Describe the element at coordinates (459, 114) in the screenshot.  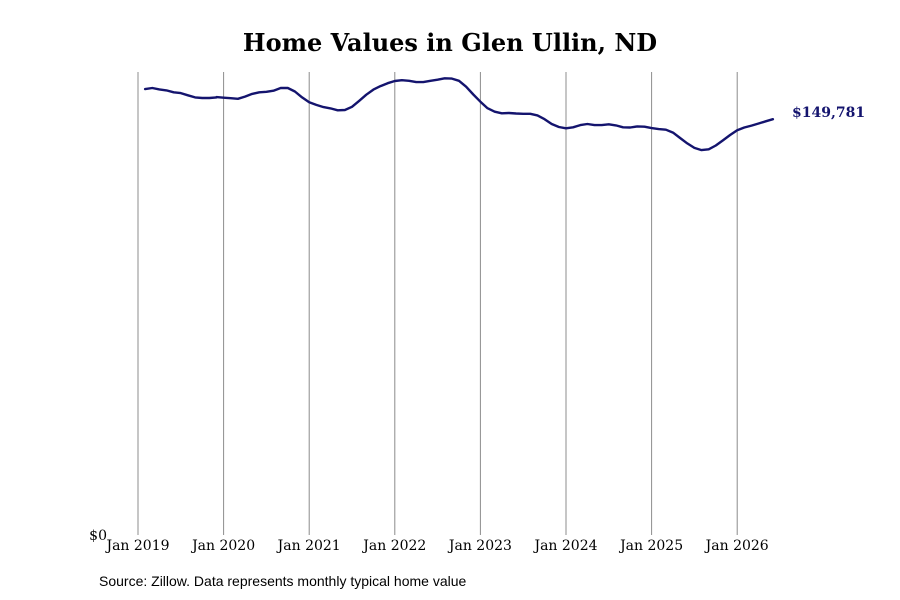
I see `series-line` at that location.